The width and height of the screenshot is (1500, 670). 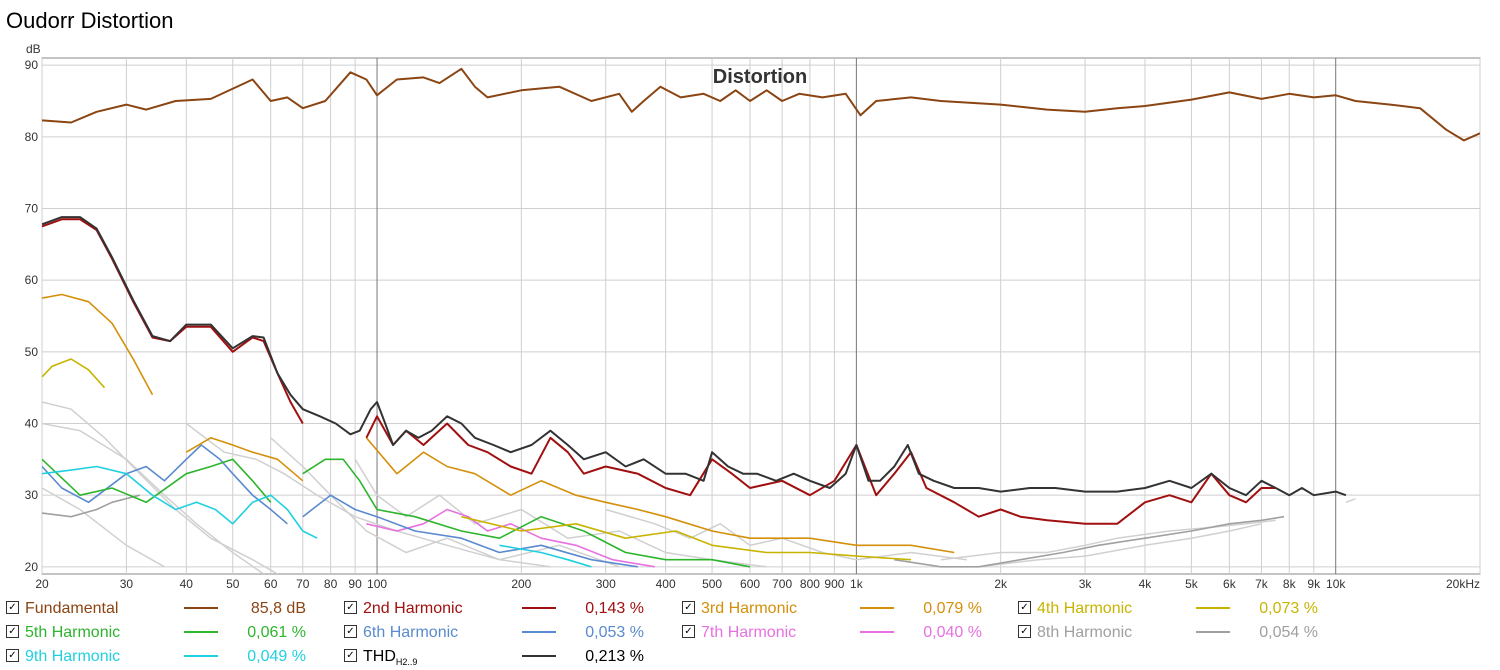 What do you see at coordinates (521, 584) in the screenshot?
I see `x-tick-label: 200` at bounding box center [521, 584].